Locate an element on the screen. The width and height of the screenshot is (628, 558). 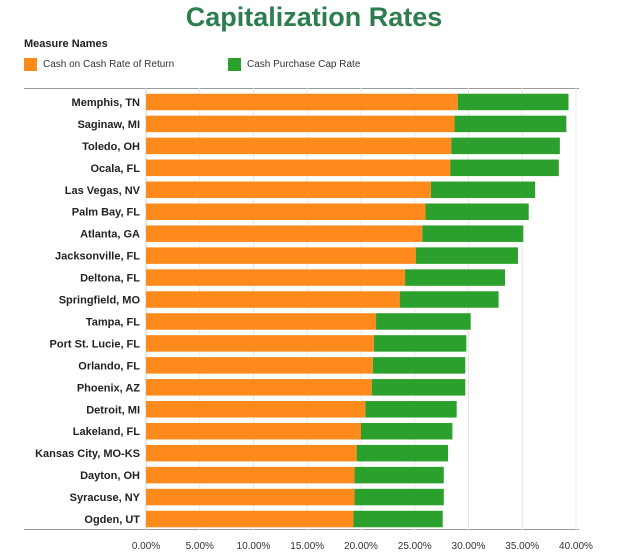
category-label: Ogden, UT is located at coordinates (112, 520).